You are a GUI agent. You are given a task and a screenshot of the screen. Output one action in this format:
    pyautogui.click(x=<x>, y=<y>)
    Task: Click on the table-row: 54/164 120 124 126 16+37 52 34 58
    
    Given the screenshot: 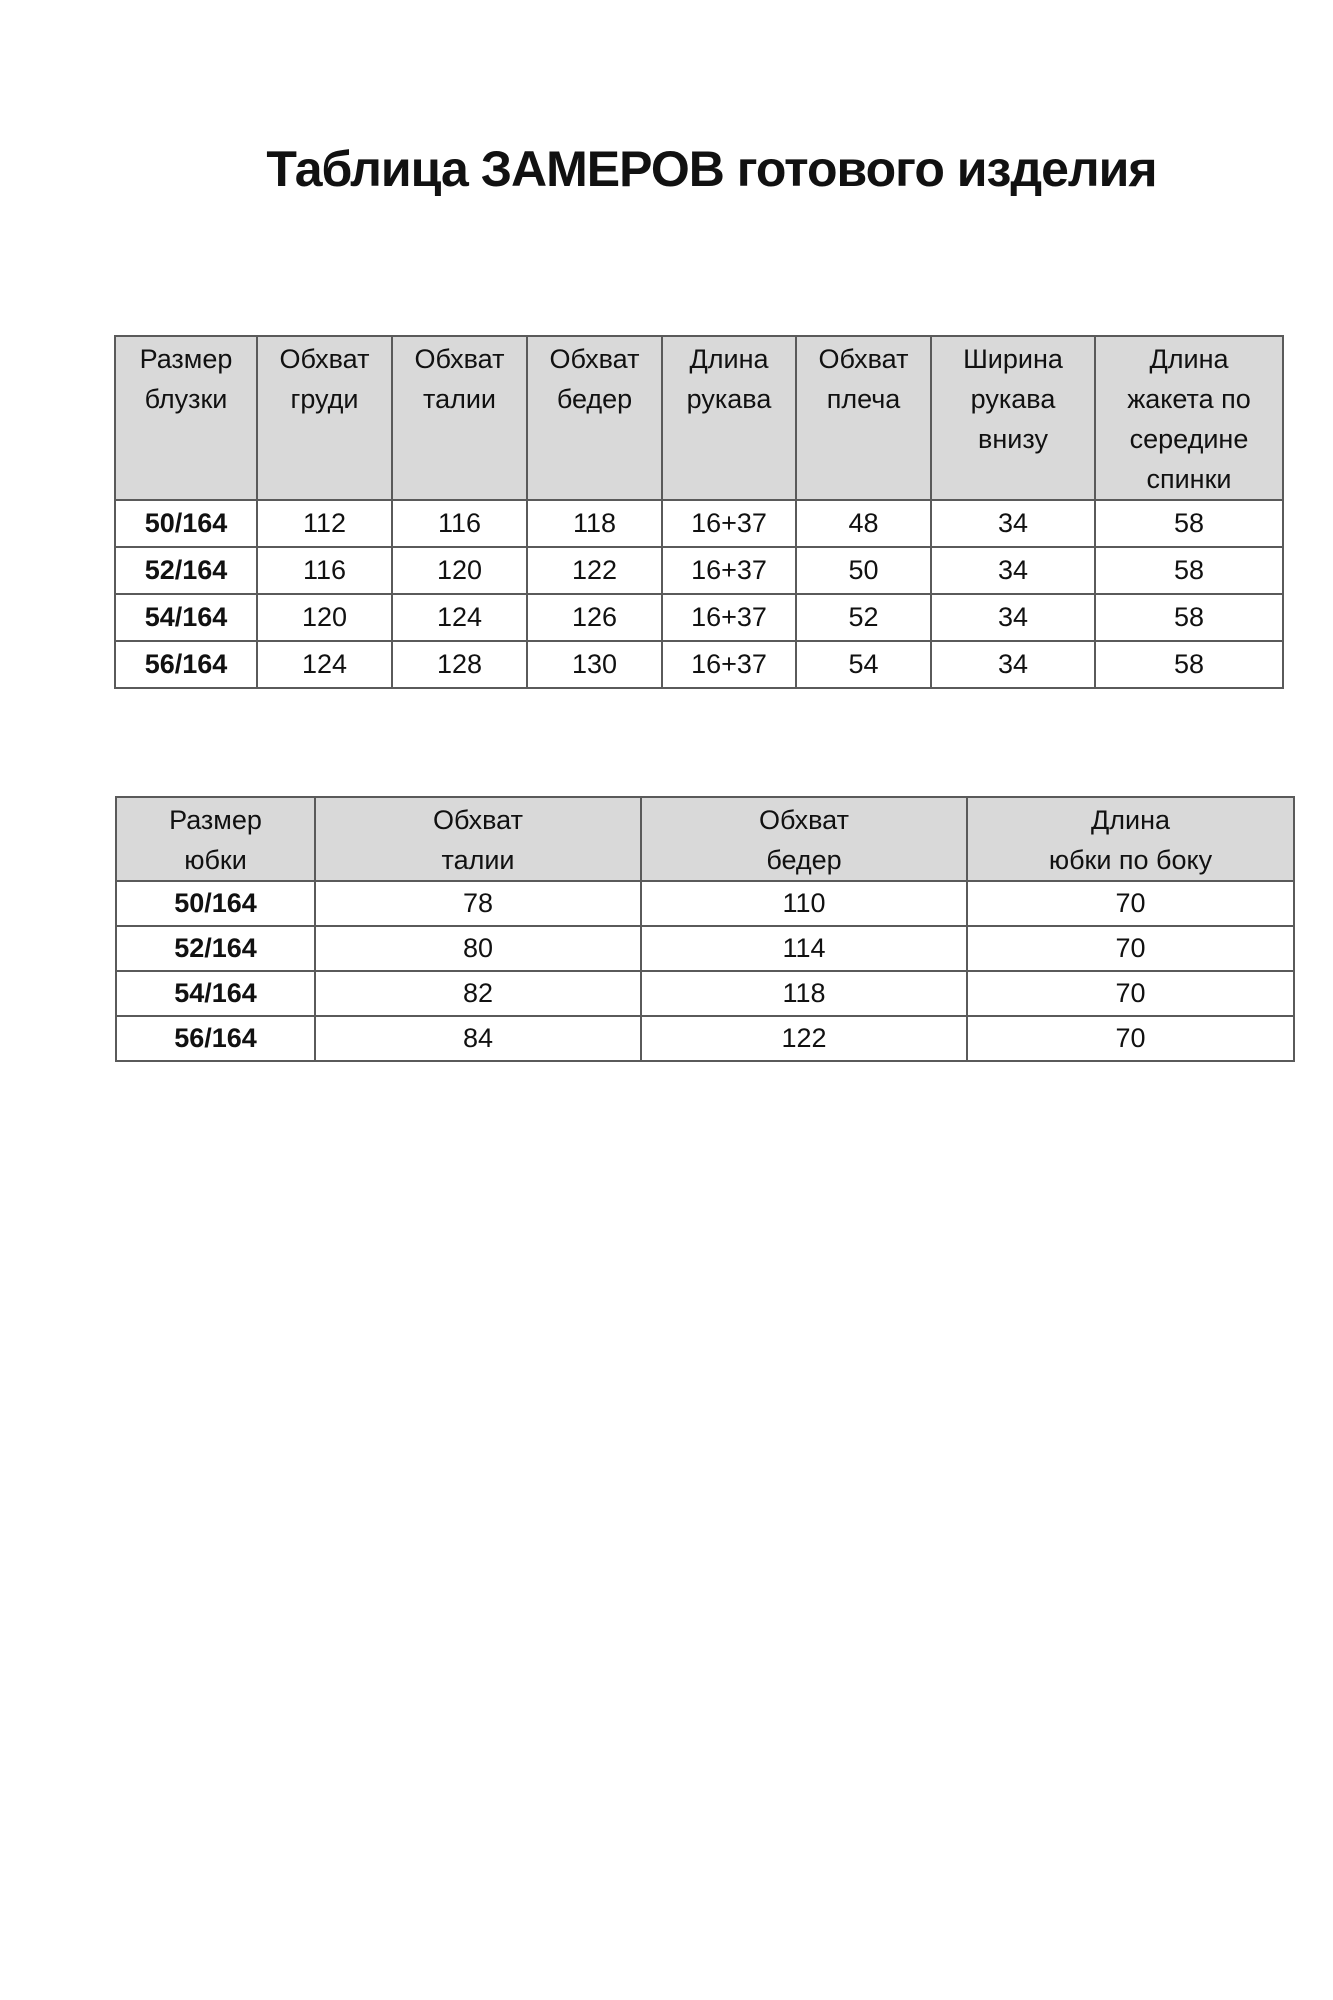 What is the action you would take?
    pyautogui.click(x=699, y=617)
    